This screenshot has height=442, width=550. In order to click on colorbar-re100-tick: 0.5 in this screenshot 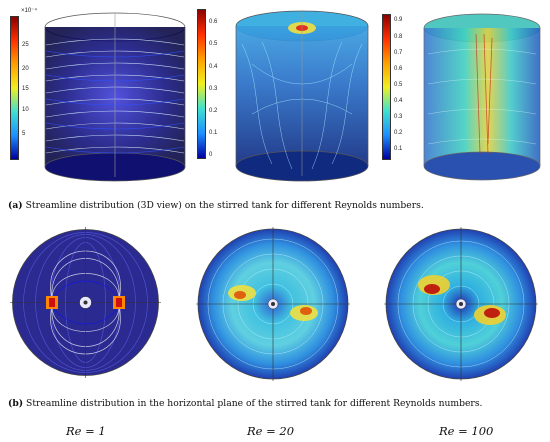, I will do `click(398, 85)`.